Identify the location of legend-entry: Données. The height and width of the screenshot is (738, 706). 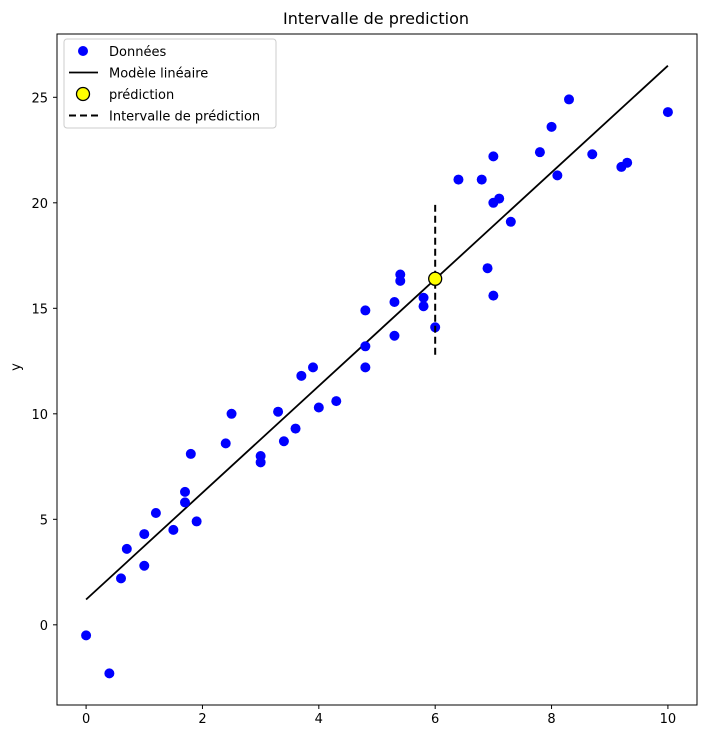
(122, 52).